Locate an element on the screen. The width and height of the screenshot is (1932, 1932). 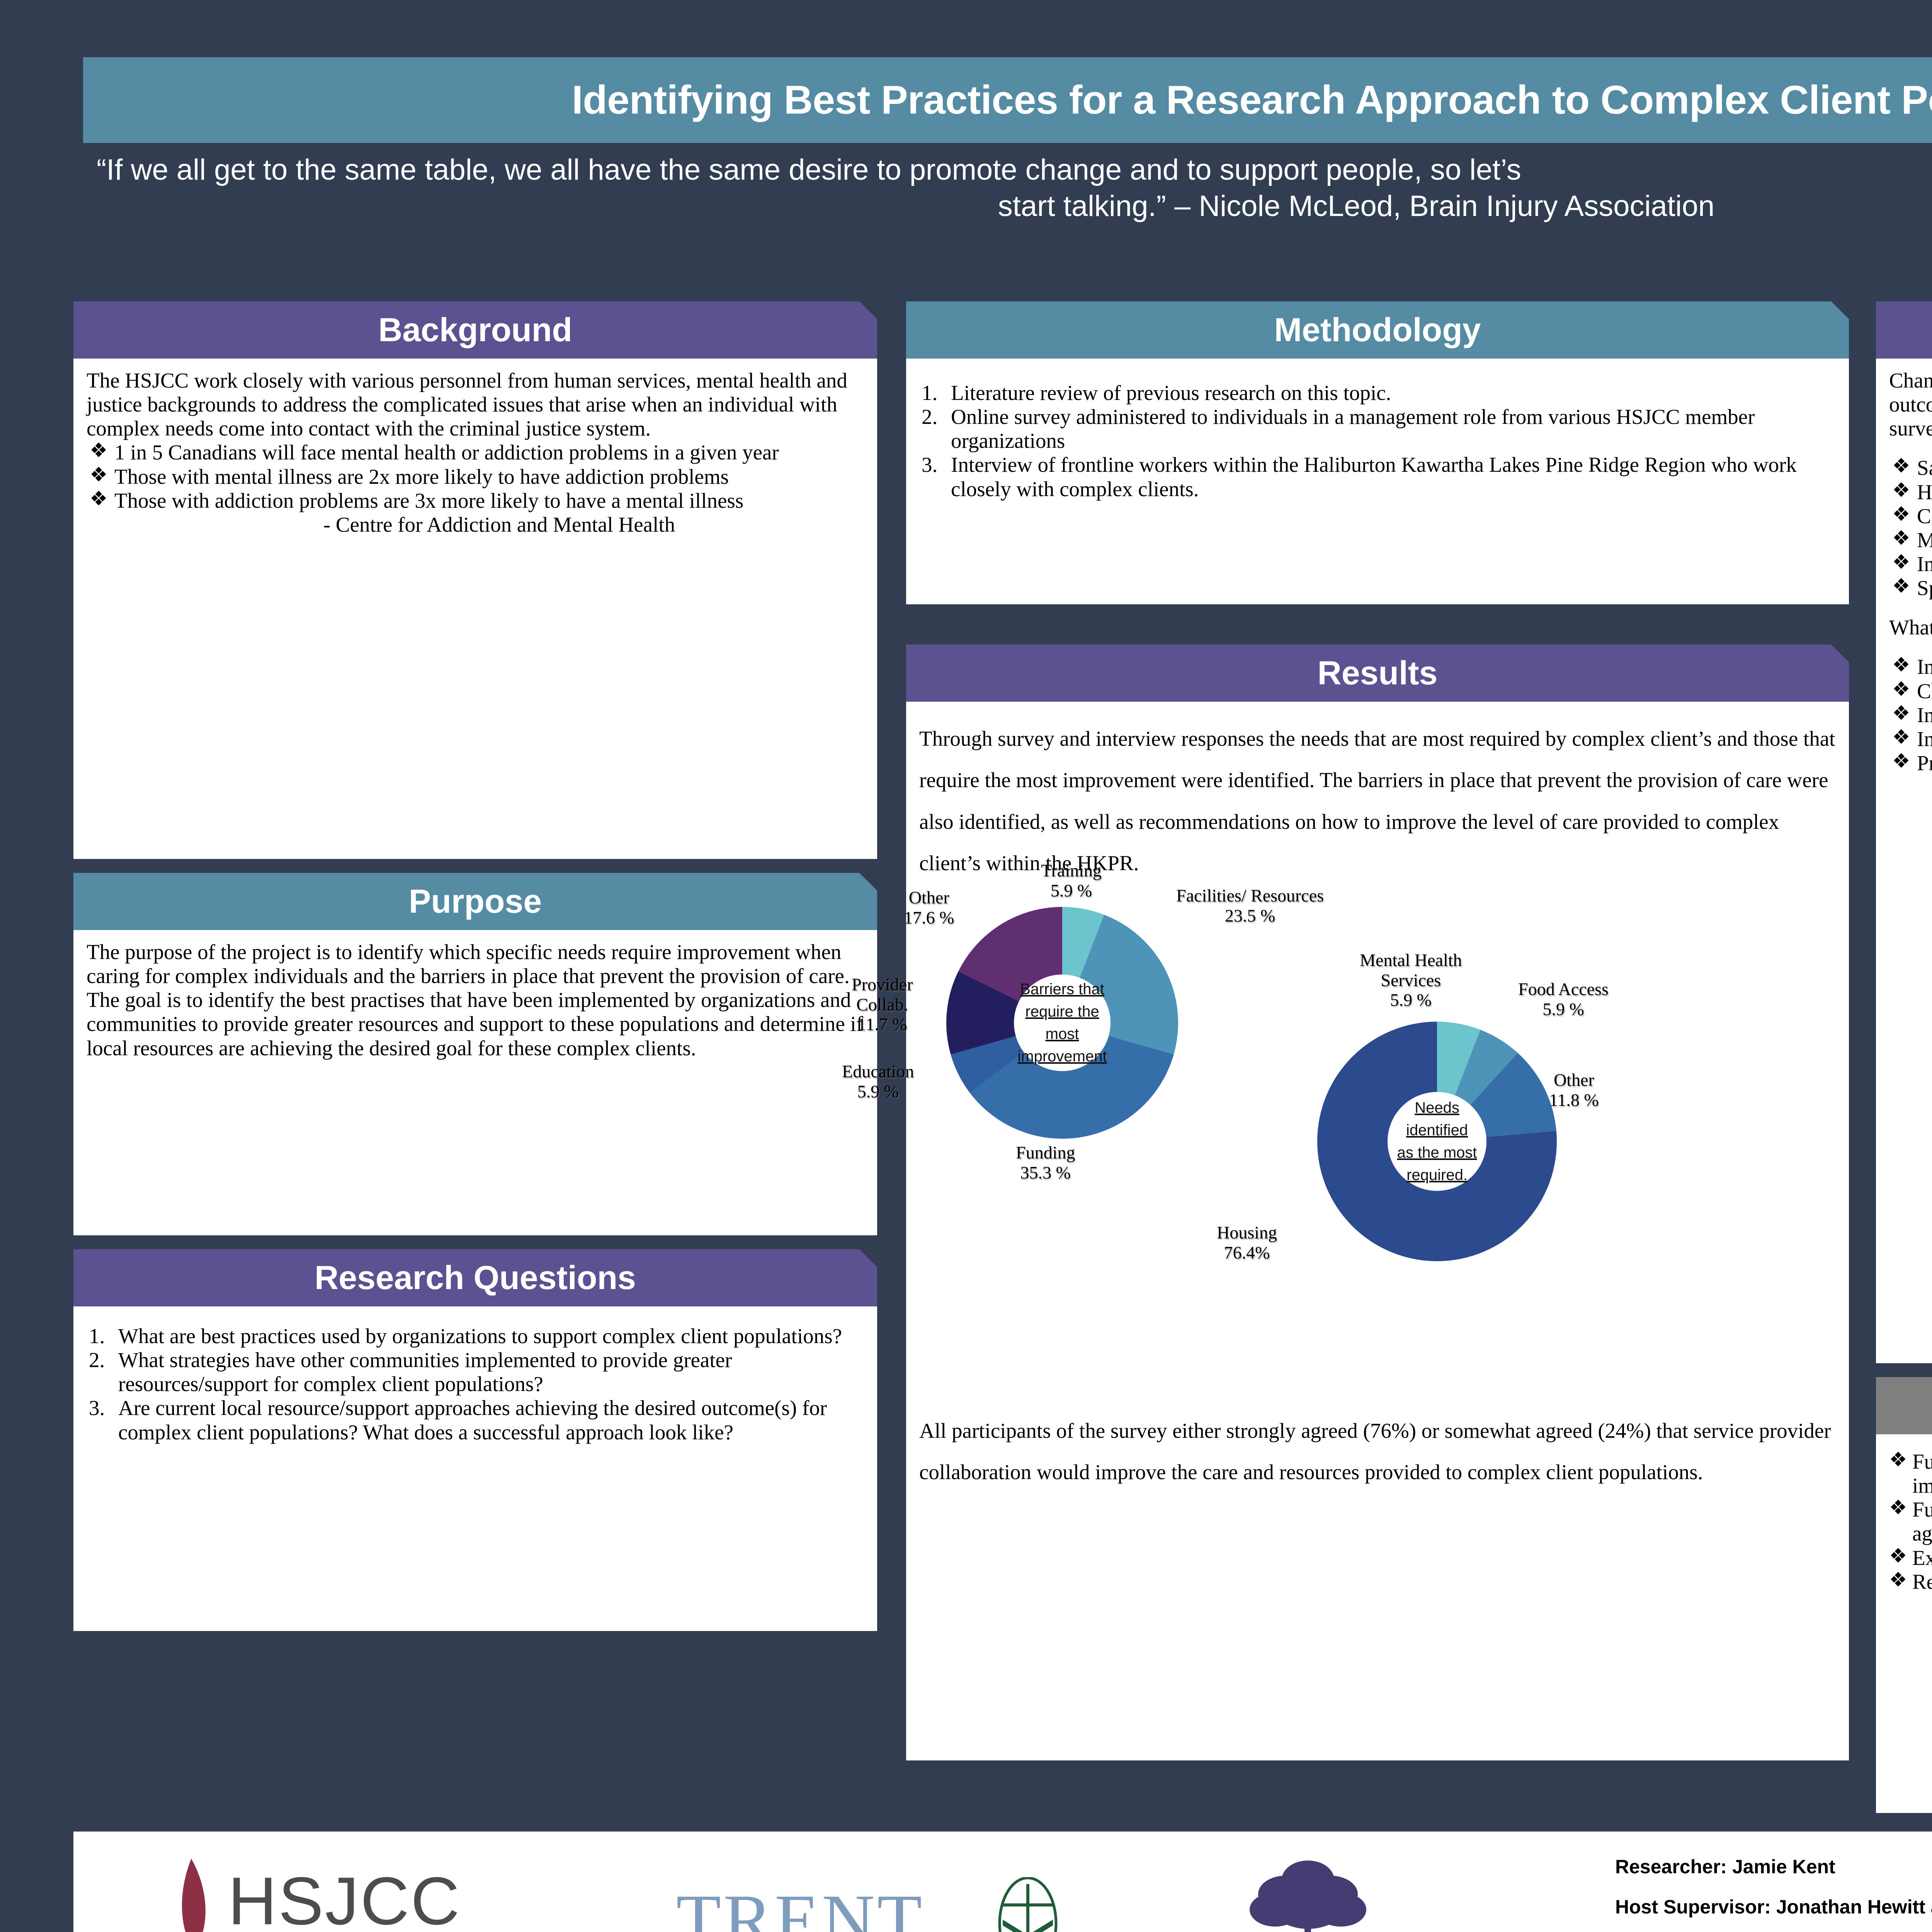
trent-university-logo: TRENT UNIVERSITY is located at coordinates (894, 1905).